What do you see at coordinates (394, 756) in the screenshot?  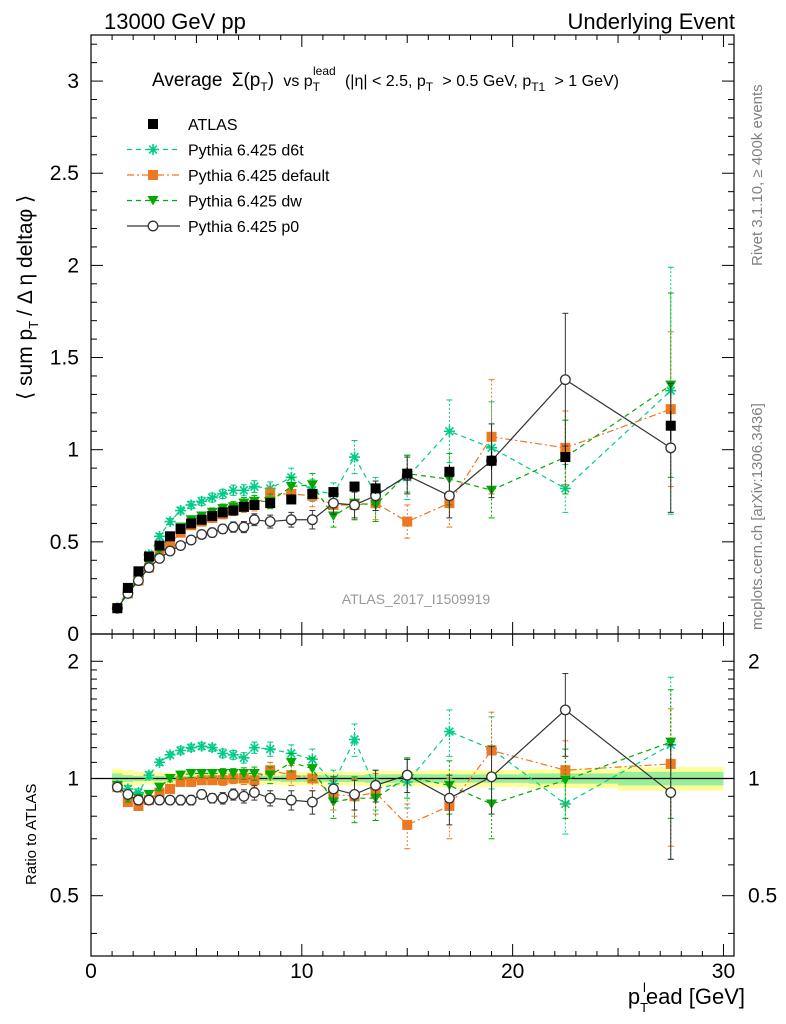 I see `series-ratio-line` at bounding box center [394, 756].